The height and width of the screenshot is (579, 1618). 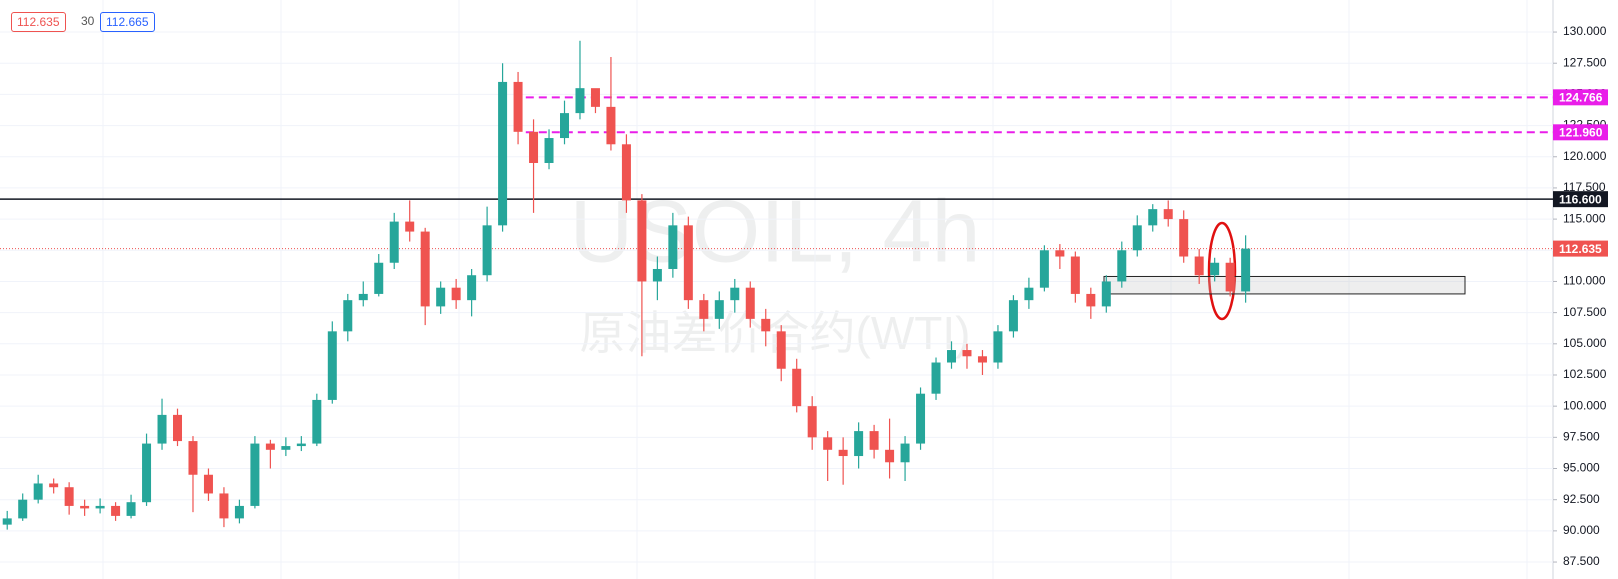 What do you see at coordinates (1585, 374) in the screenshot?
I see `y-tick-label: 102.500` at bounding box center [1585, 374].